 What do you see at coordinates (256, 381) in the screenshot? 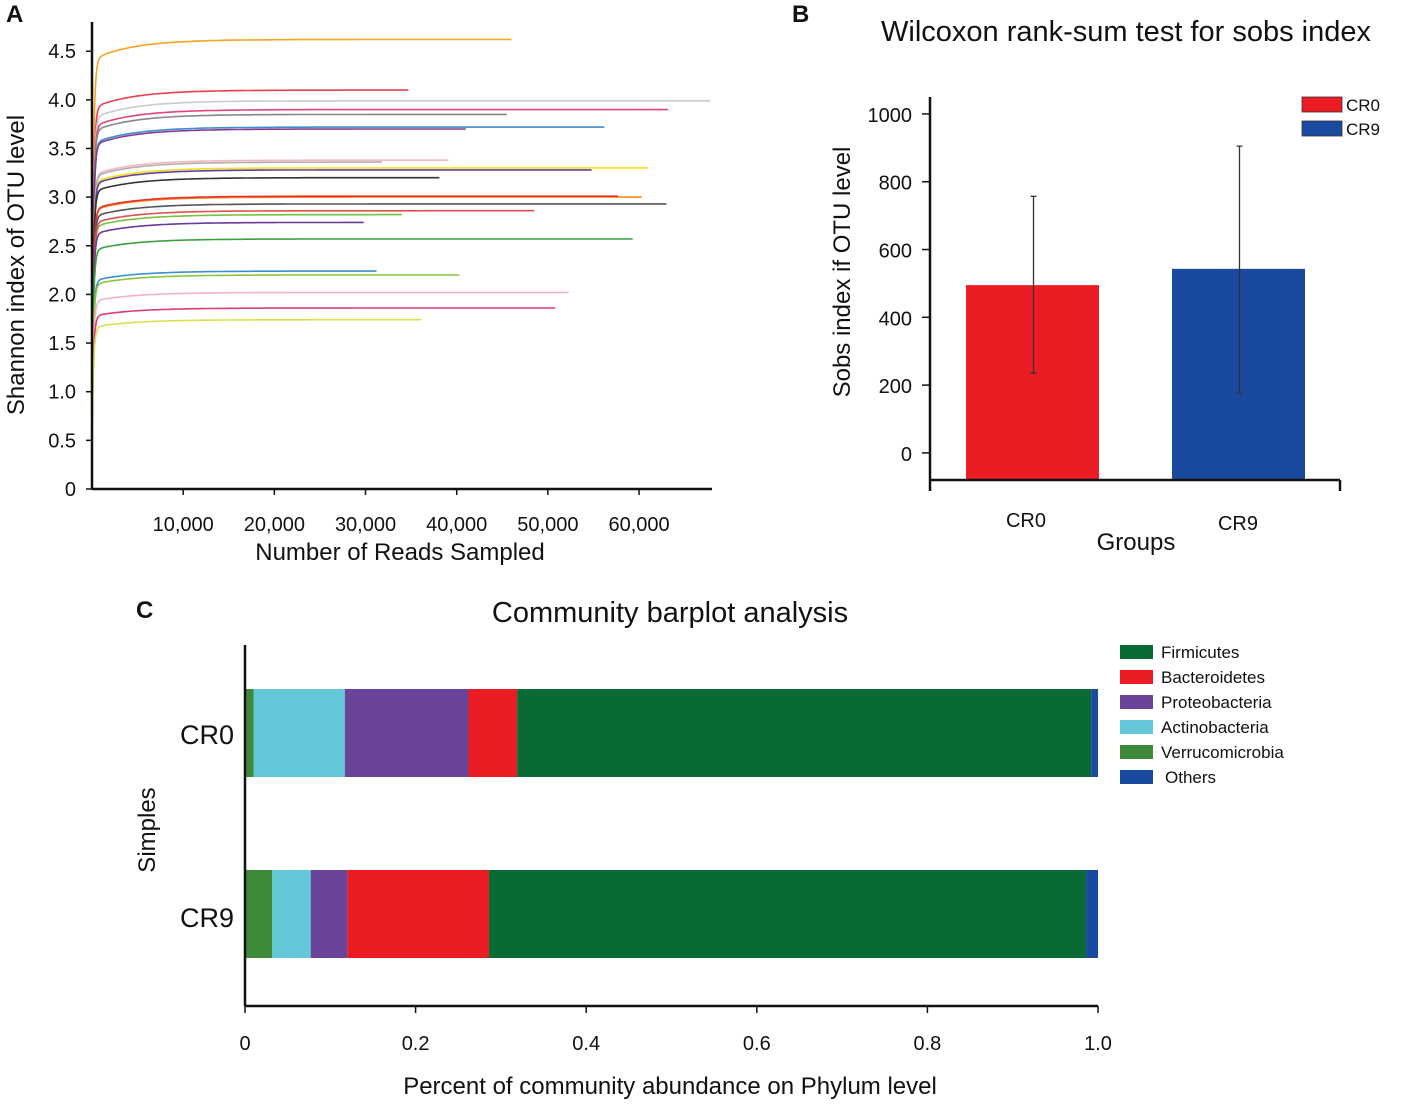
I see `panel-a-curve-s24` at bounding box center [256, 381].